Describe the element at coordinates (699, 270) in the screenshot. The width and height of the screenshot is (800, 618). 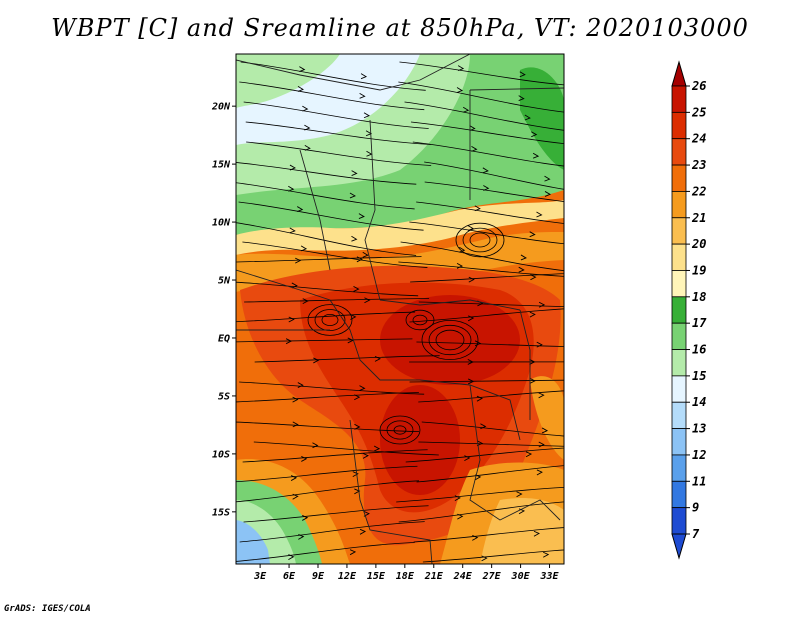
I see `colorbar-label: 19` at that location.